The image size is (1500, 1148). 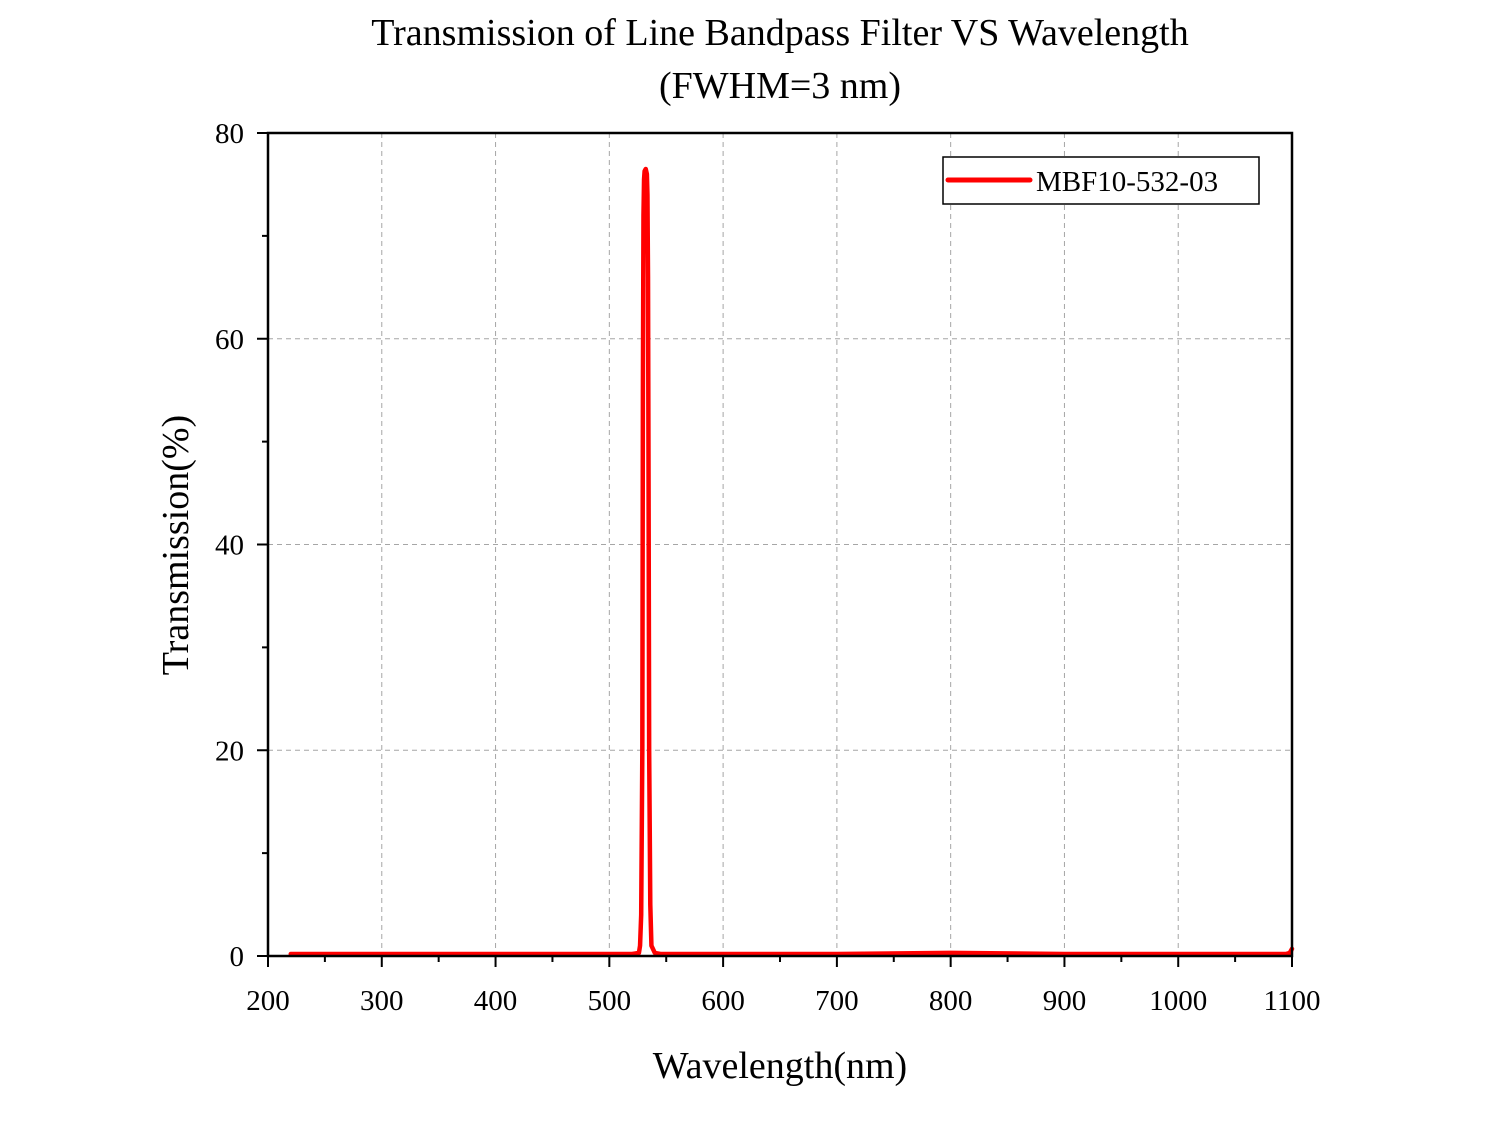 What do you see at coordinates (1178, 1001) in the screenshot?
I see `x-tick-label: 1000` at bounding box center [1178, 1001].